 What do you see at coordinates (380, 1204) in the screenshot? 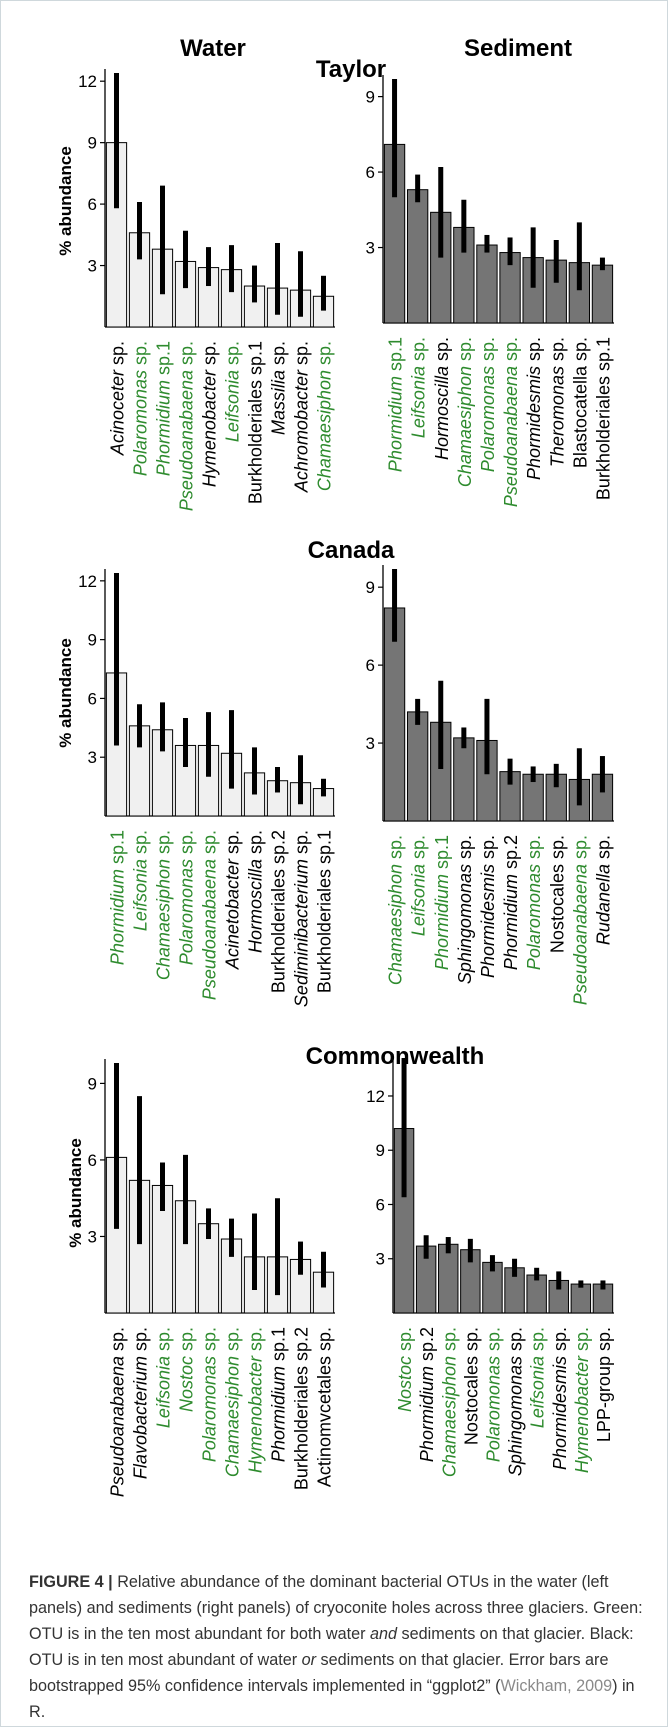
I see `commonwealth-sediment-y-tick-label: 6` at bounding box center [380, 1204].